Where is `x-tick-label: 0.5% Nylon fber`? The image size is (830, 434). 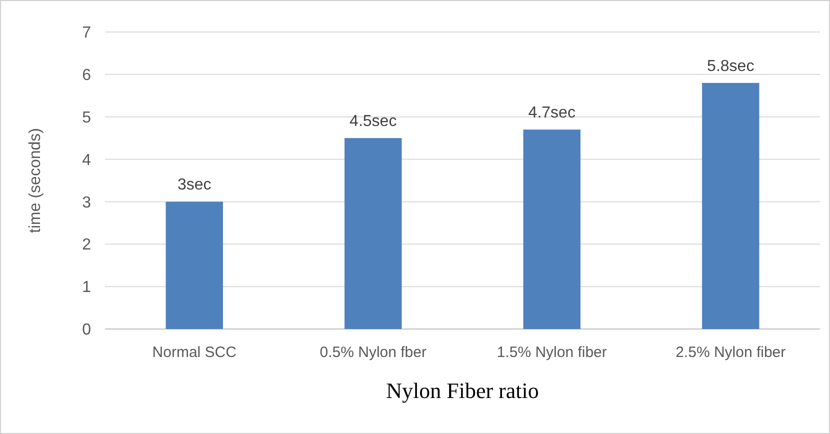
x-tick-label: 0.5% Nylon fber is located at coordinates (373, 352).